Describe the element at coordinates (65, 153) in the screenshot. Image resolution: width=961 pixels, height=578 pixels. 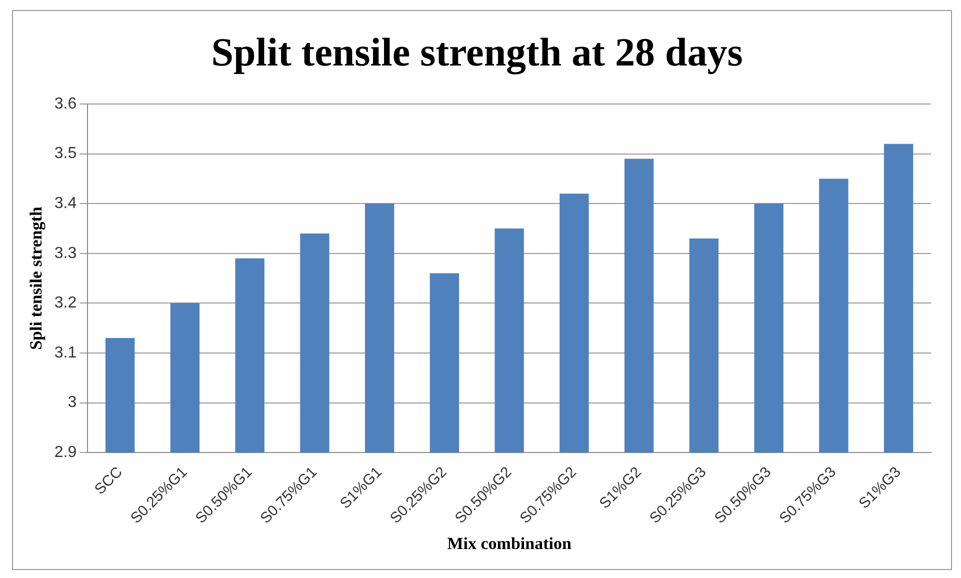
I see `y-tick-label: 3.5` at that location.